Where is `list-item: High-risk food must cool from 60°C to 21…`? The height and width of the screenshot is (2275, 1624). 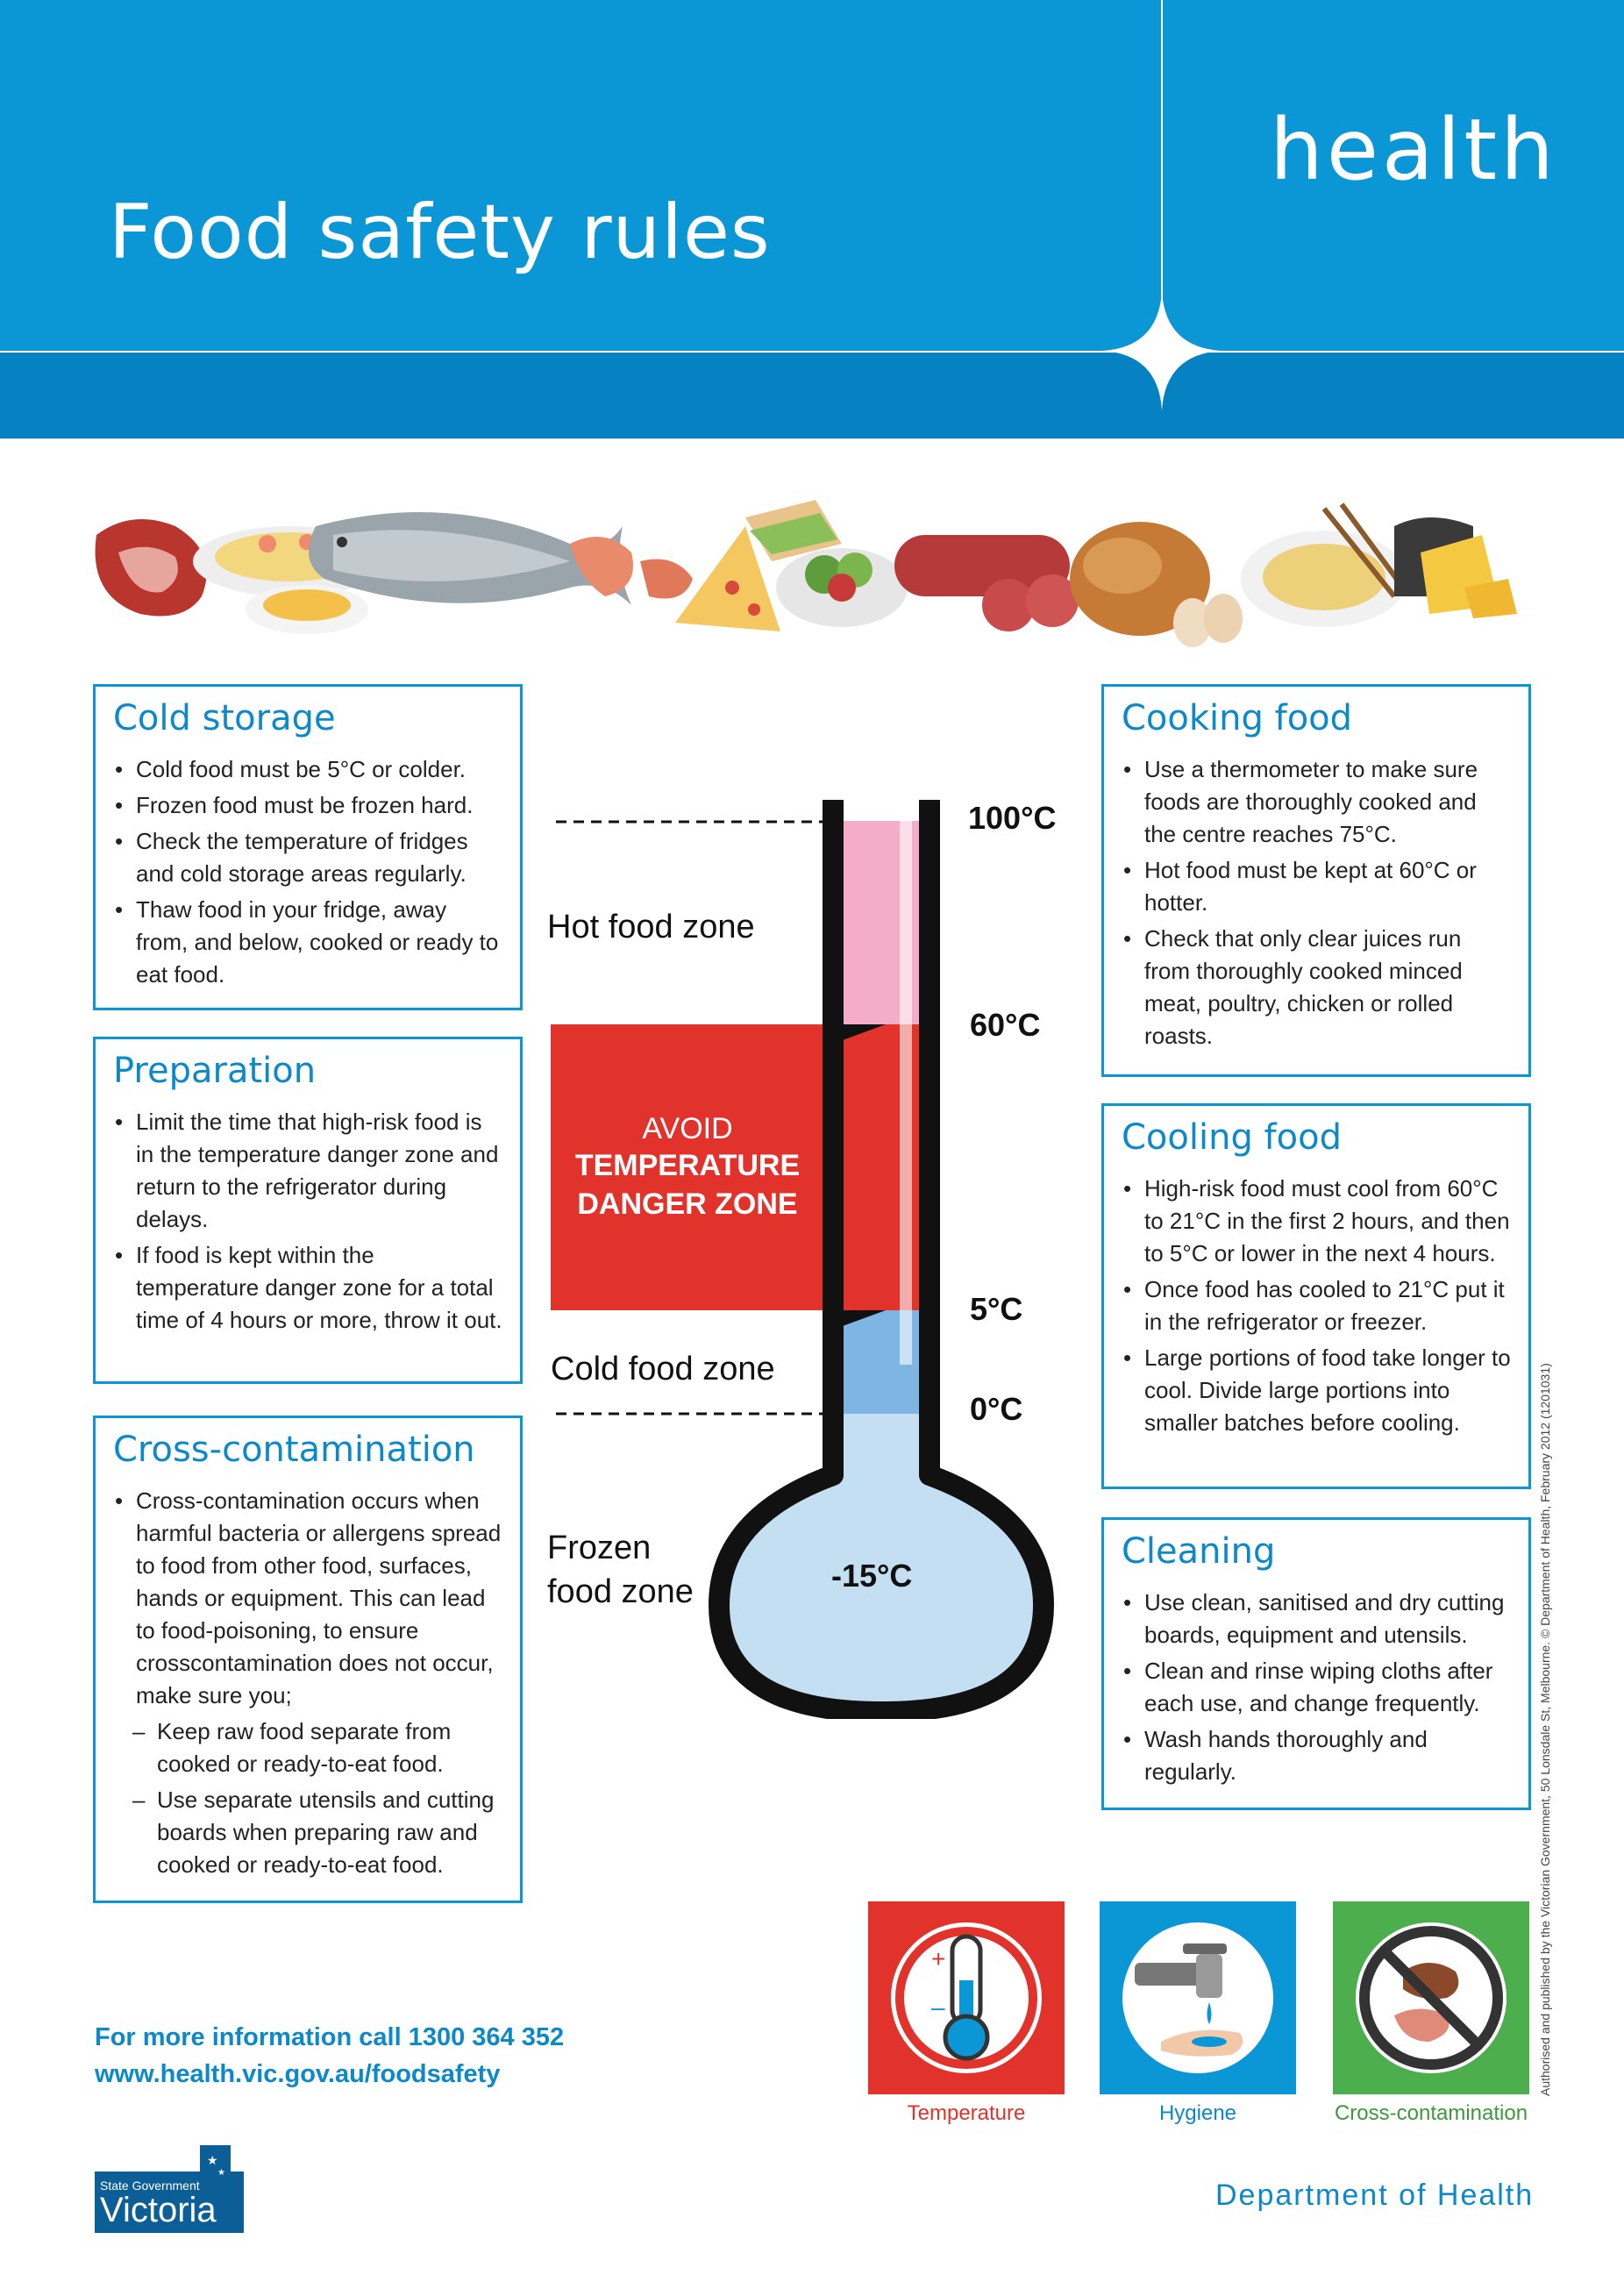
list-item: High-risk food must cool from 60°C to 21… is located at coordinates (1317, 1221).